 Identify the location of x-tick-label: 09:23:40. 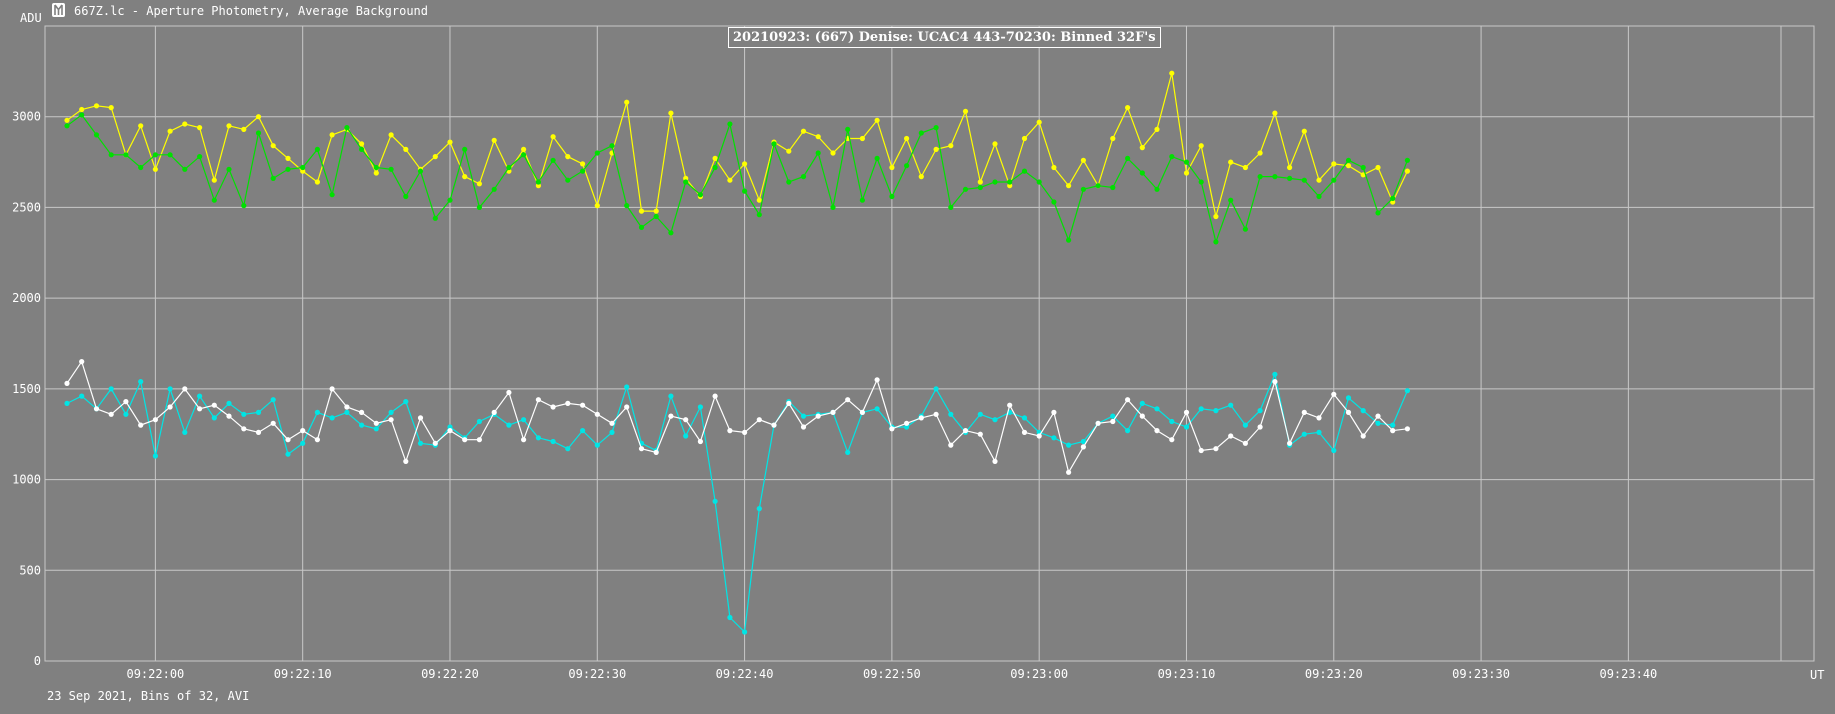
(1628, 674).